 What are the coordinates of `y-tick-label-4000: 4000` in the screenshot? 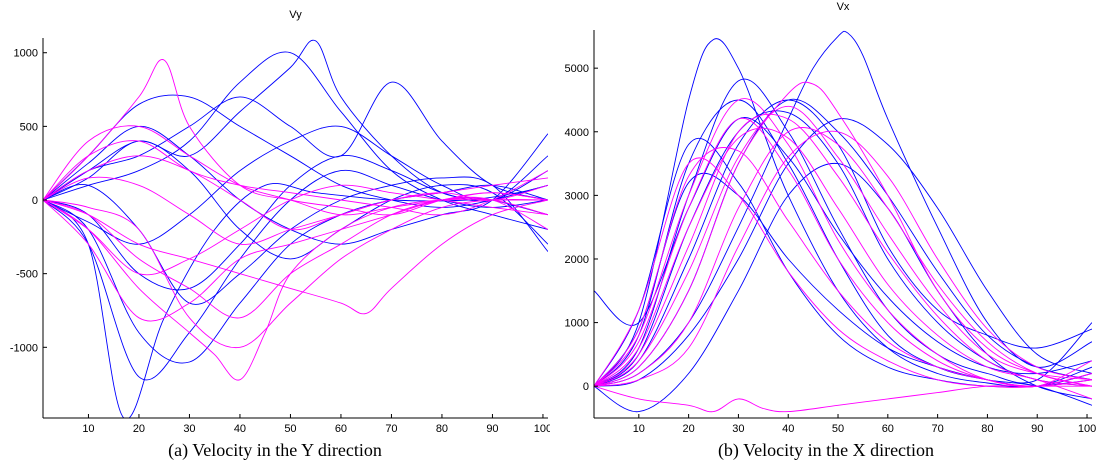 It's located at (577, 133).